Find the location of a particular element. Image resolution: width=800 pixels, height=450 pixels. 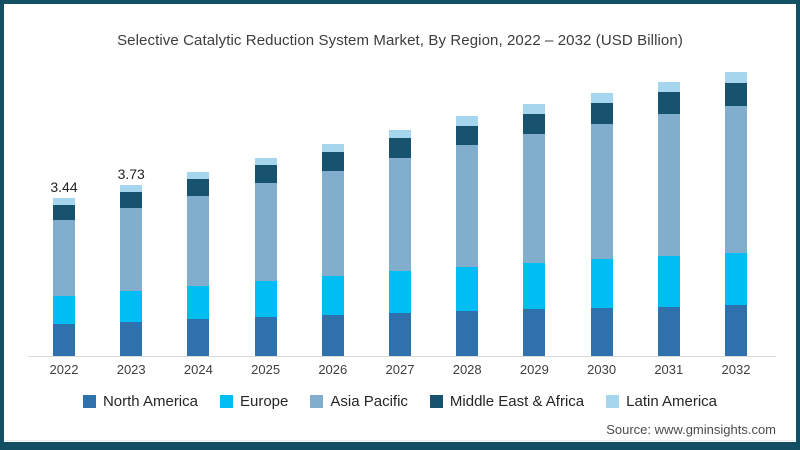

legend-label-latin-america: Latin America is located at coordinates (672, 401).